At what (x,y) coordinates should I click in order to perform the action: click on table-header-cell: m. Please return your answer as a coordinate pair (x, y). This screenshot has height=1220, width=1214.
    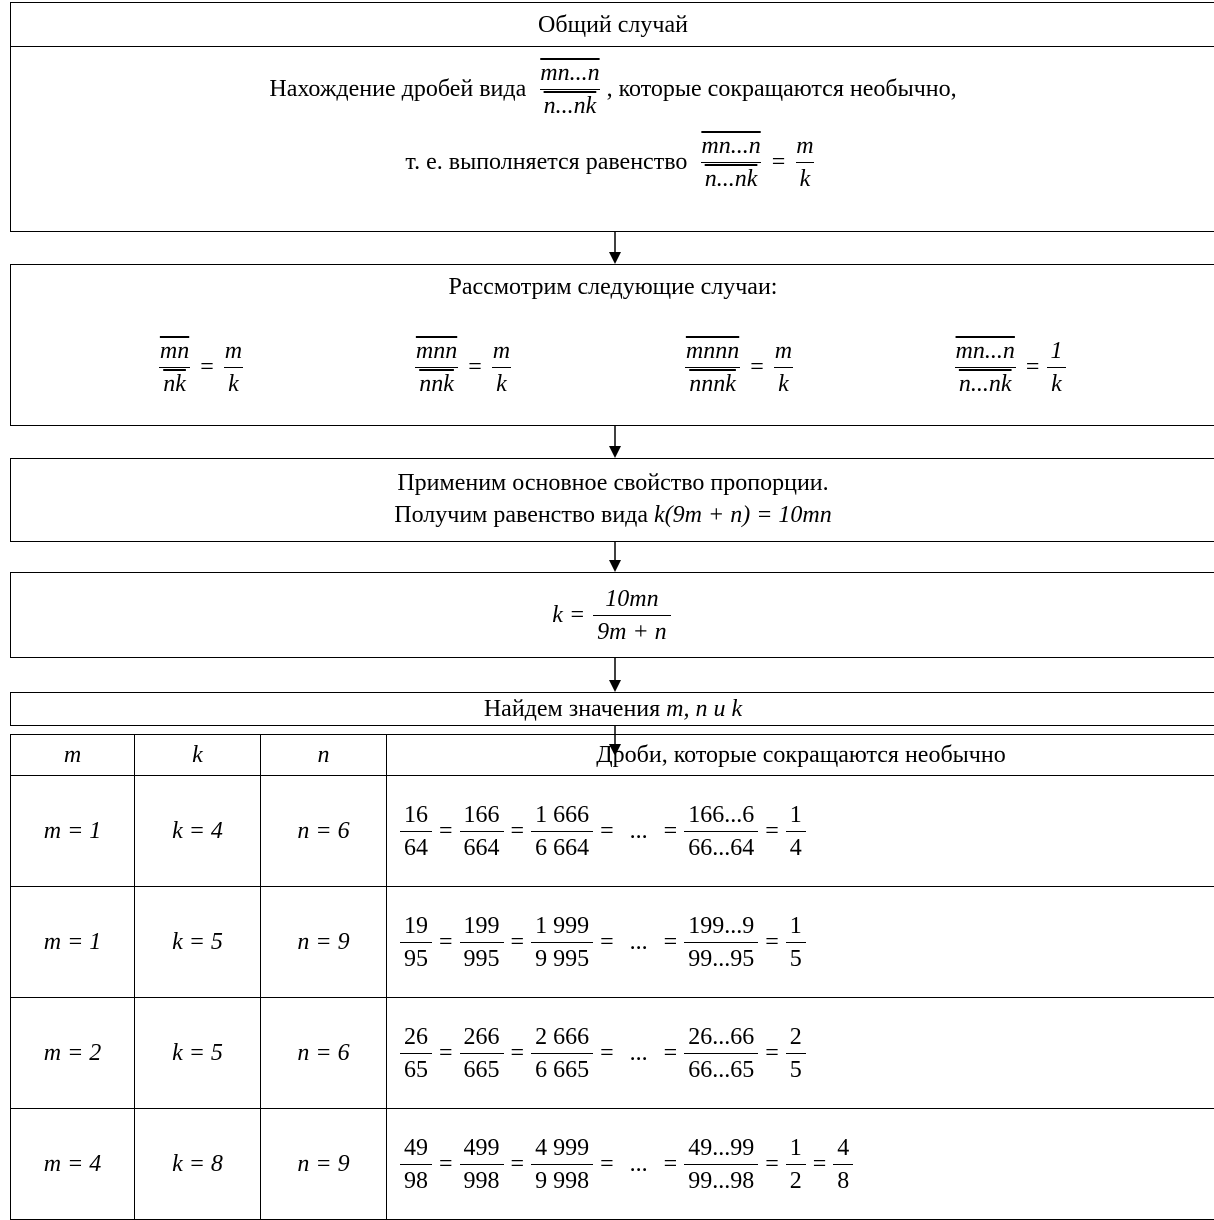
    Looking at the image, I should click on (73, 755).